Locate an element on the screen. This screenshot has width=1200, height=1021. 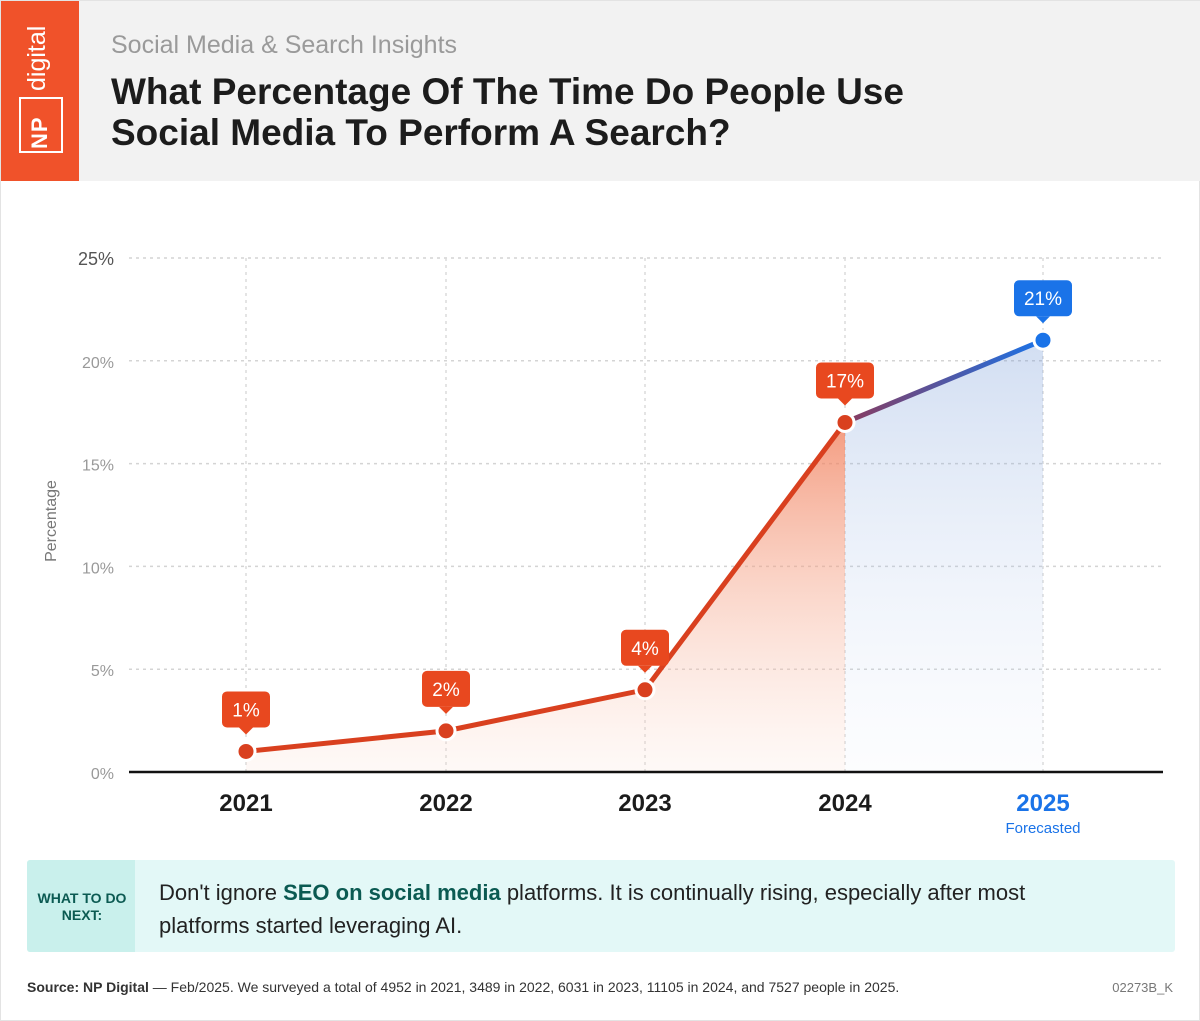
tip-text-bold: SEO on social media is located at coordinates (392, 892).